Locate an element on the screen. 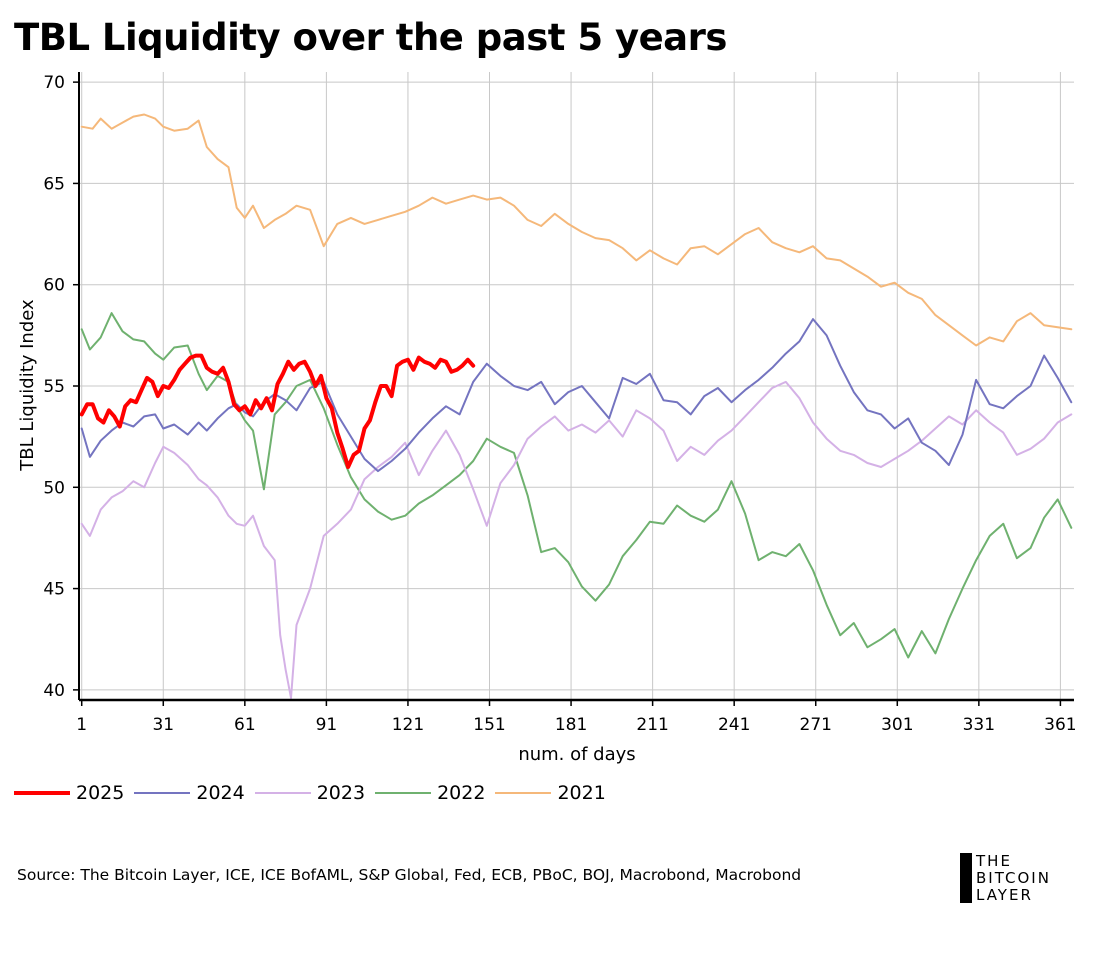 This screenshot has height=953, width=1100. x-tick-label: 331 is located at coordinates (979, 725).